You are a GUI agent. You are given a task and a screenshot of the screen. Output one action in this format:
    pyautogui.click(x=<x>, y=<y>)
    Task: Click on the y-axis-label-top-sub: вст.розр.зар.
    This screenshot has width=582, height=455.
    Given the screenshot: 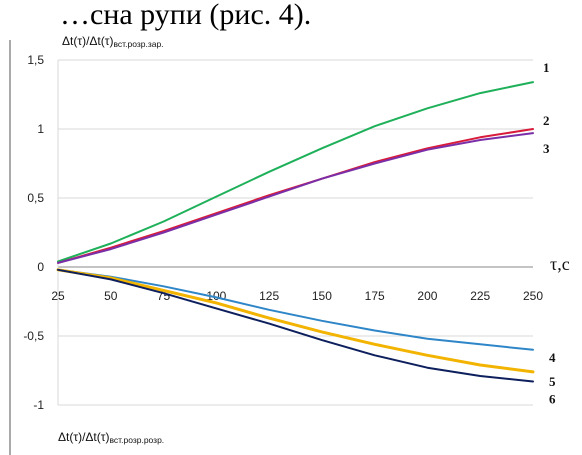 What is the action you would take?
    pyautogui.click(x=139, y=44)
    